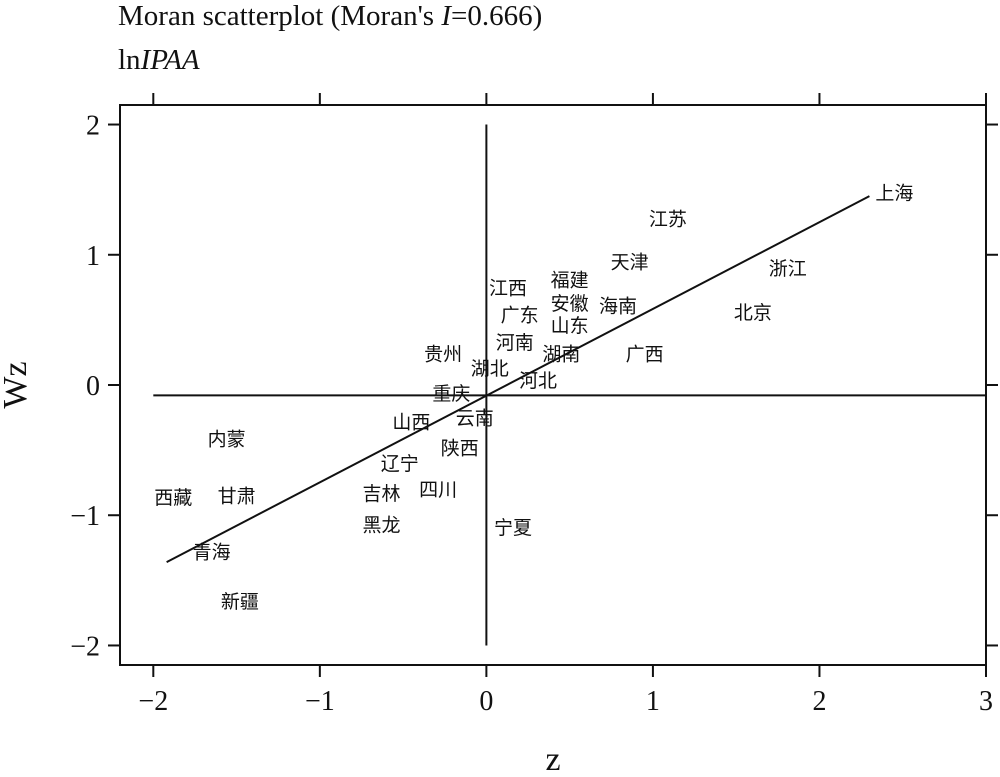 This screenshot has width=1000, height=777. I want to click on y-tick-label: 1, so click(93, 256).